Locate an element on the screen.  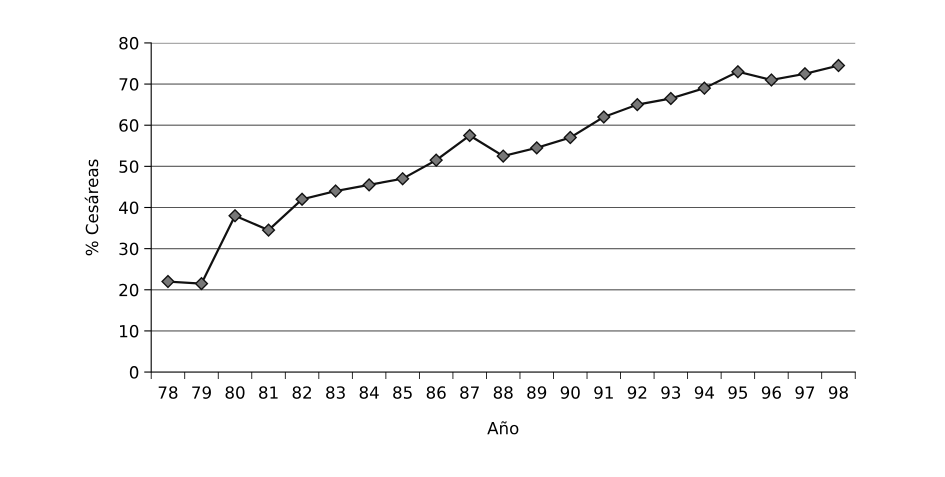
y-tick-label: 70 is located at coordinates (129, 84).